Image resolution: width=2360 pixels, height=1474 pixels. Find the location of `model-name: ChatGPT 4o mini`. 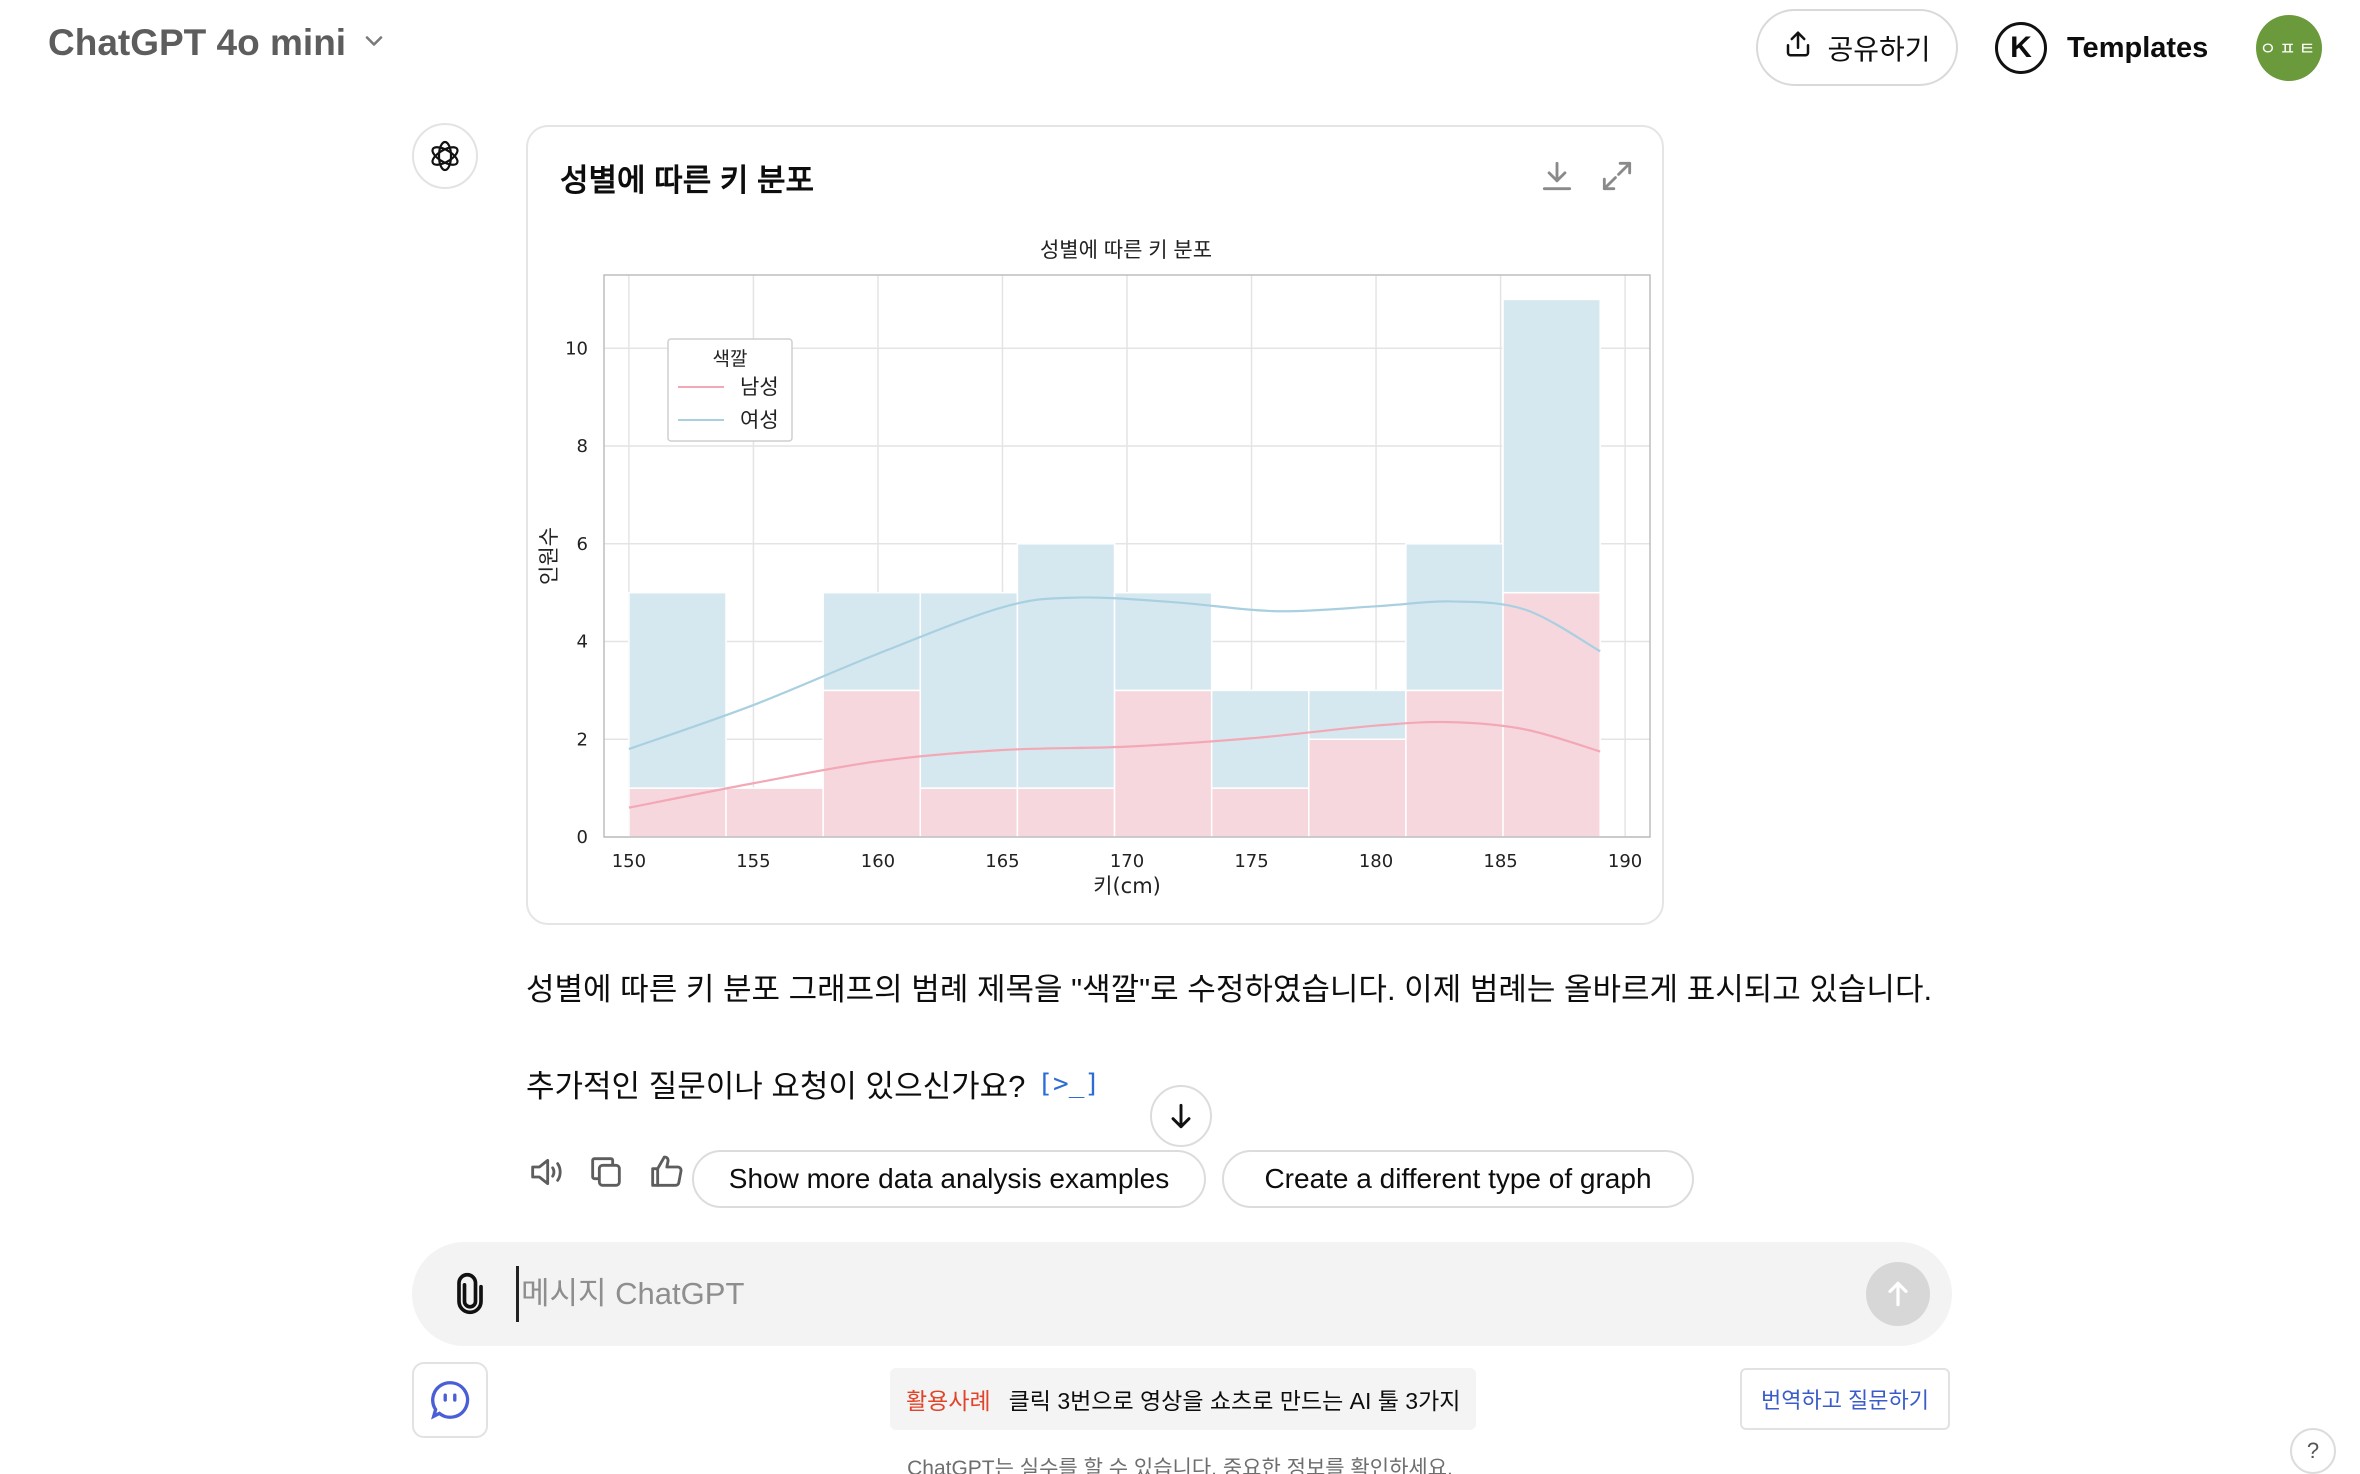

model-name: ChatGPT 4o mini is located at coordinates (197, 42).